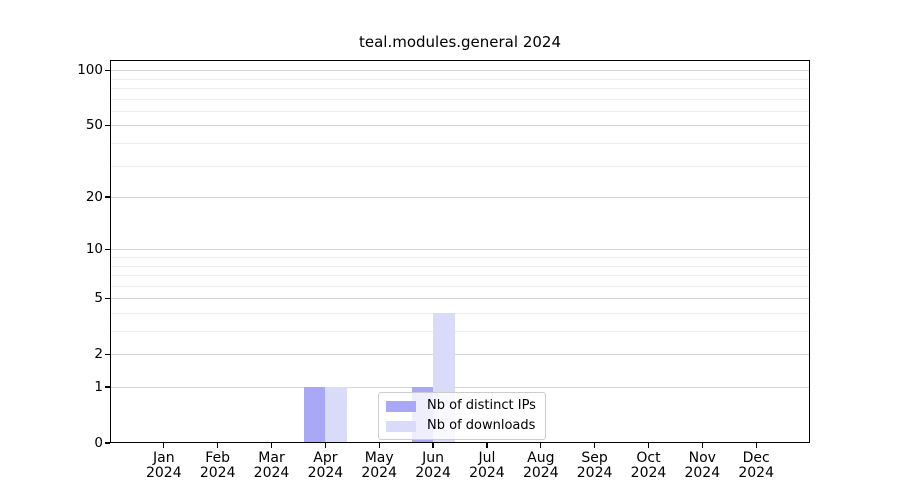 This screenshot has width=900, height=500. What do you see at coordinates (462, 416) in the screenshot?
I see `legend: Nb of distinct IPs Nb of downloads` at bounding box center [462, 416].